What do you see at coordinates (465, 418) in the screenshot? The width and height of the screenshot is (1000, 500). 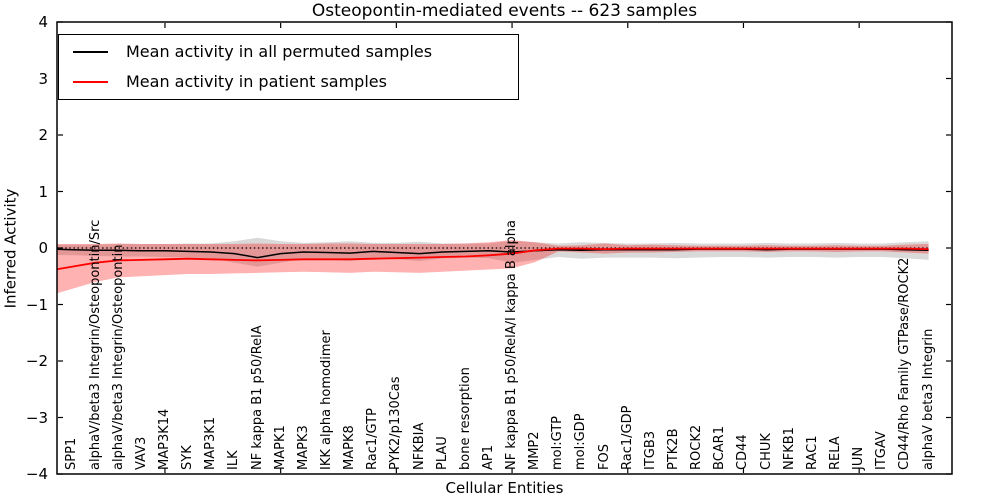 I see `x-category-label: bone resorption` at bounding box center [465, 418].